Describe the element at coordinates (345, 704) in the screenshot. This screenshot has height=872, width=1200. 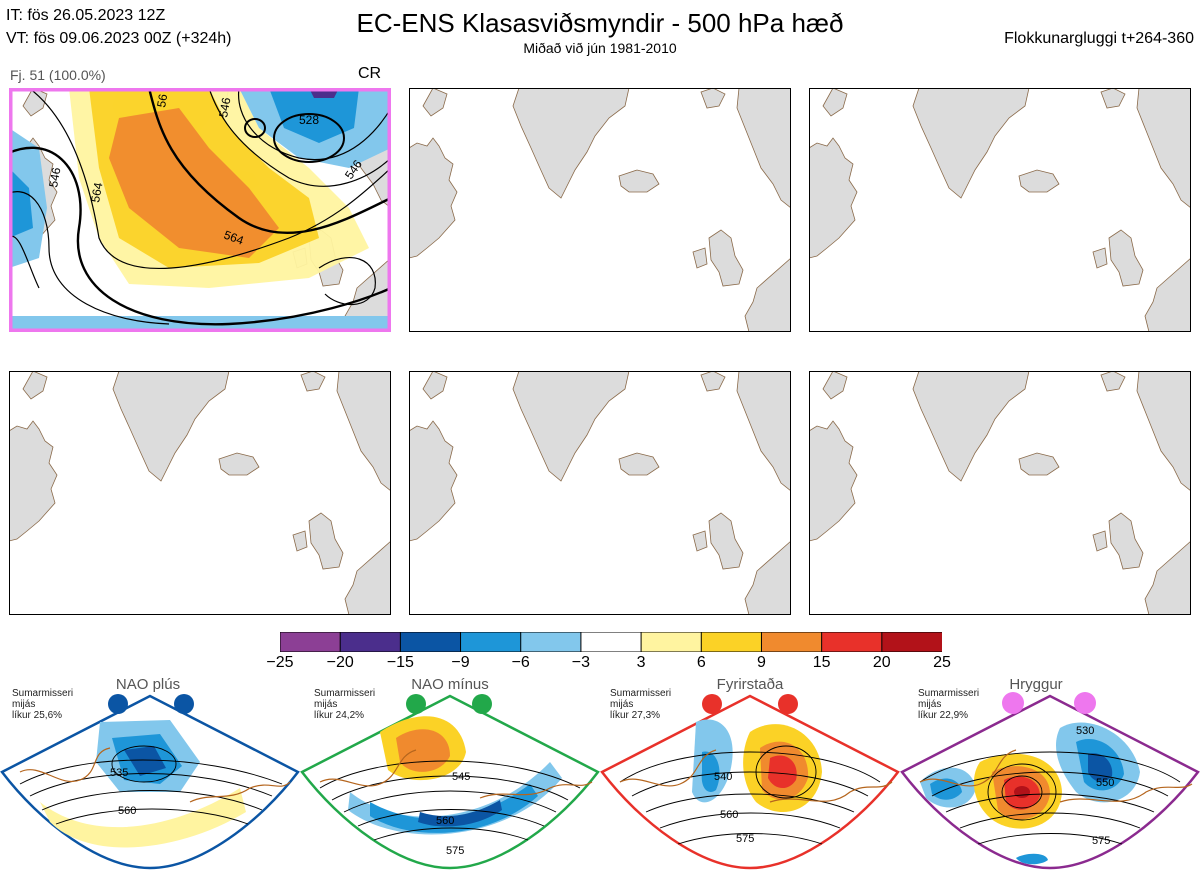
I see `regime-note: Sumarmisseri mijás líkur 24,2%` at that location.